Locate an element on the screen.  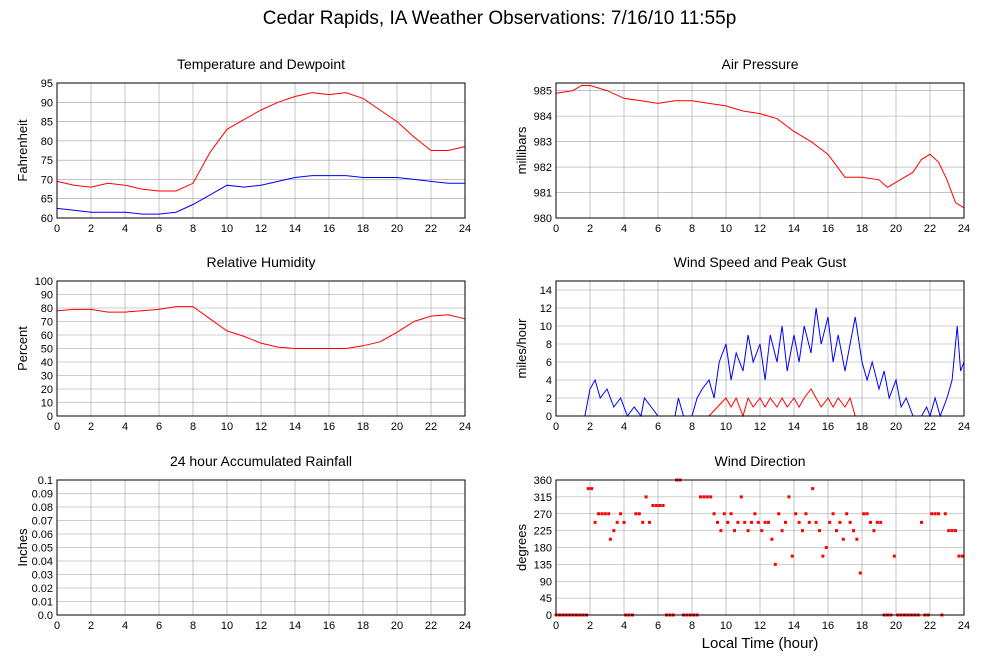
wind-speed-x-tick-label: 4 is located at coordinates (624, 427).